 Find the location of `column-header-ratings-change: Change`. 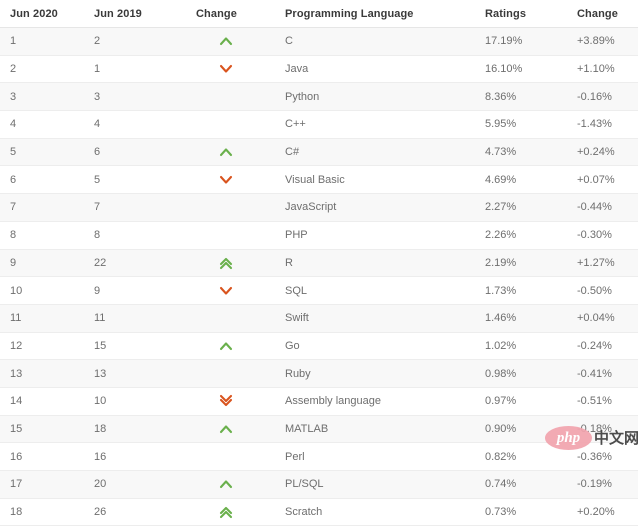

column-header-ratings-change: Change is located at coordinates (599, 14).